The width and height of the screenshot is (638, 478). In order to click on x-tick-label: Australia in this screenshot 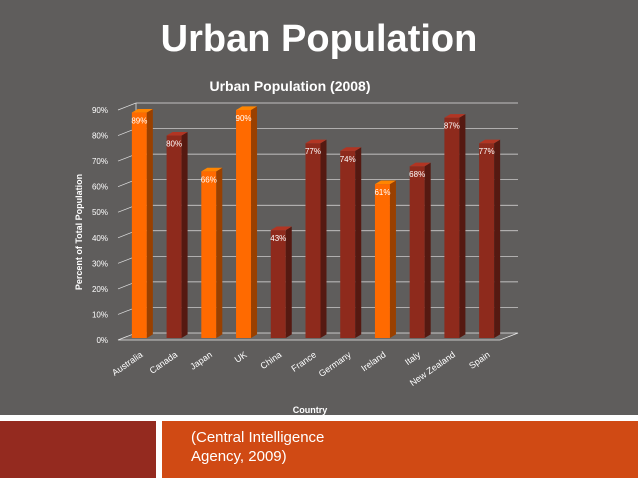, I will do `click(127, 363)`.